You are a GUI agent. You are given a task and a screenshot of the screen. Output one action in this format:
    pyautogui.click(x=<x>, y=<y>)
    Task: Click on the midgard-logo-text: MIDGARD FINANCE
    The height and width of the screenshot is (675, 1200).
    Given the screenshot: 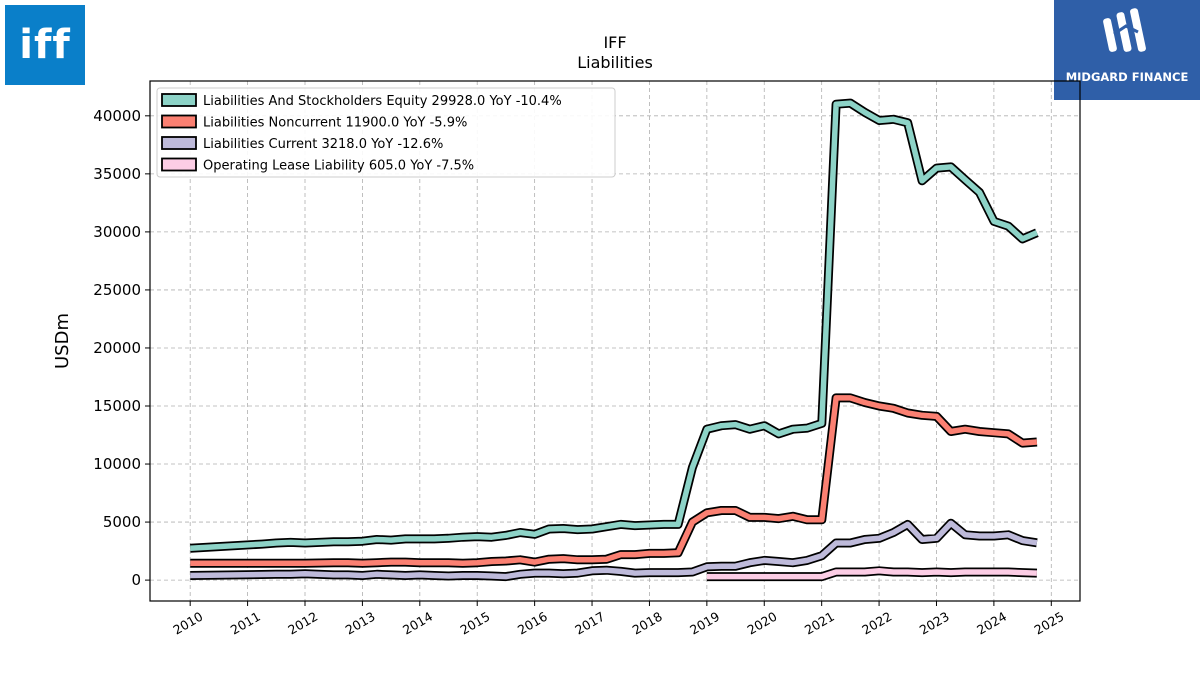 What is the action you would take?
    pyautogui.click(x=1127, y=77)
    